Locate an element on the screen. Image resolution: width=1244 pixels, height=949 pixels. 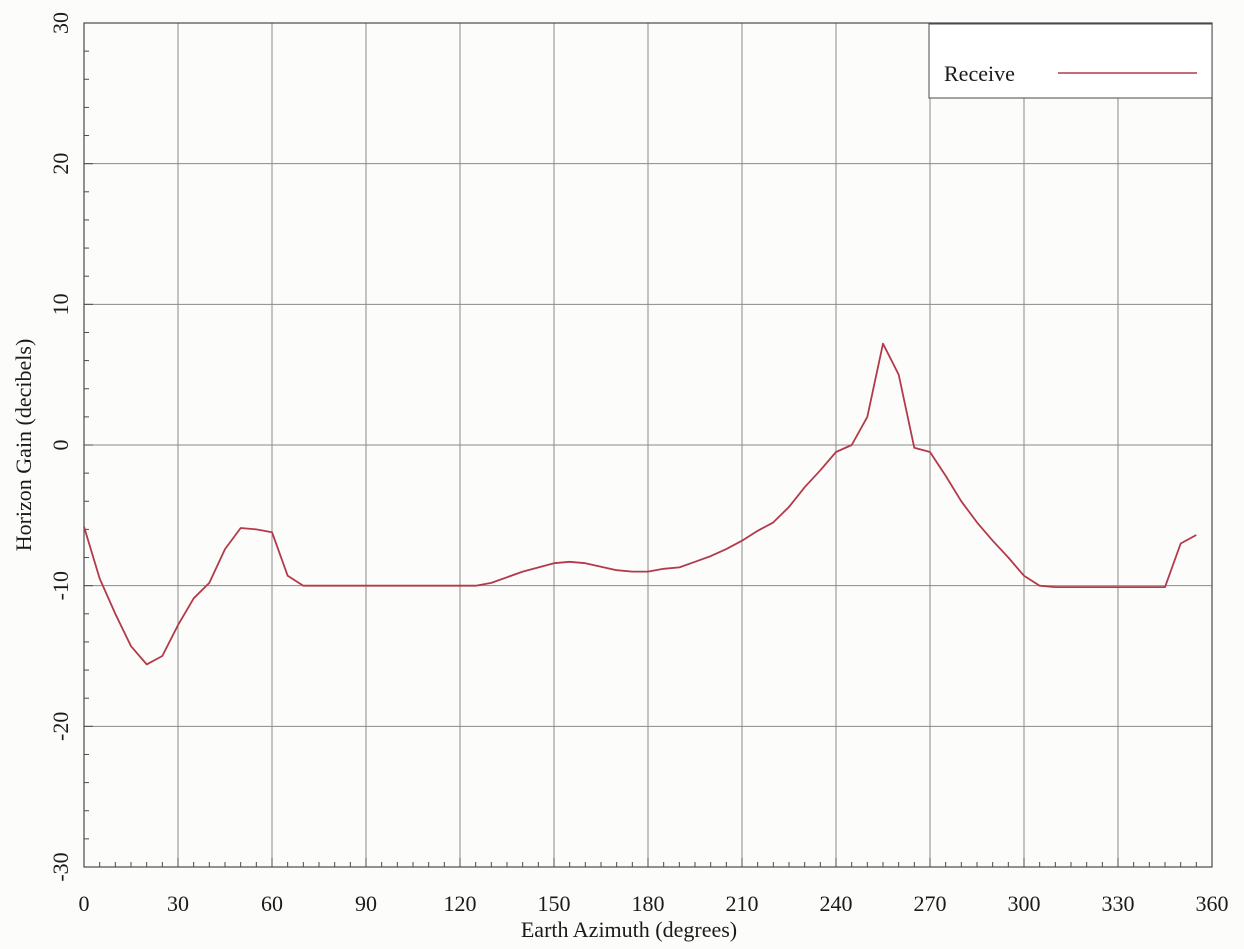
y-tick-label: 30 is located at coordinates (60, 23).